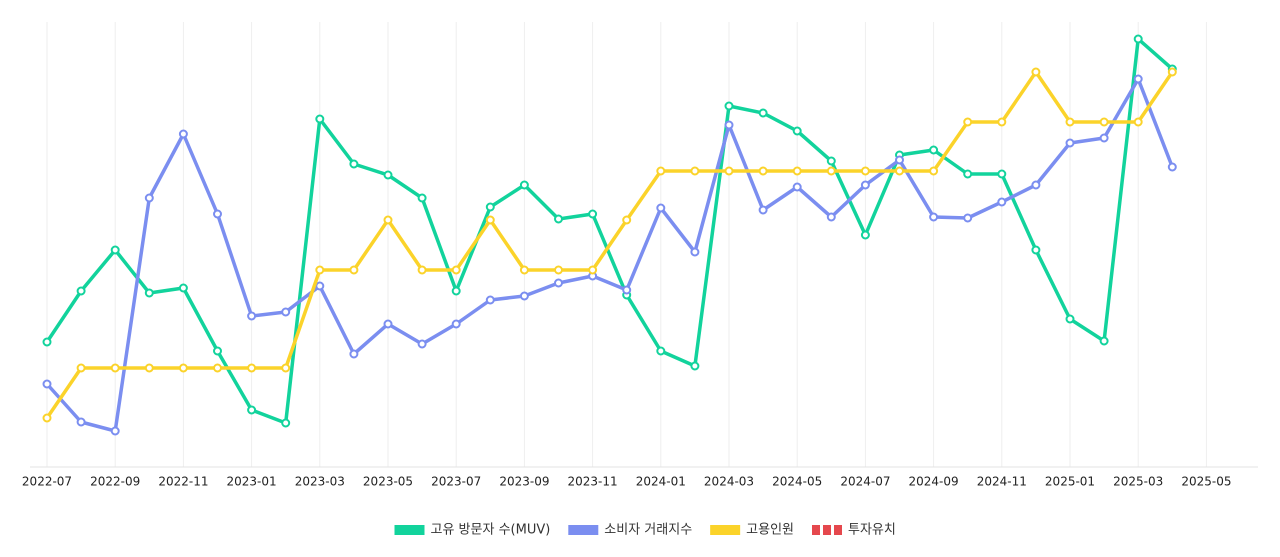 The height and width of the screenshot is (557, 1280). What do you see at coordinates (593, 482) in the screenshot?
I see `x-tick-label: 2023-11` at bounding box center [593, 482].